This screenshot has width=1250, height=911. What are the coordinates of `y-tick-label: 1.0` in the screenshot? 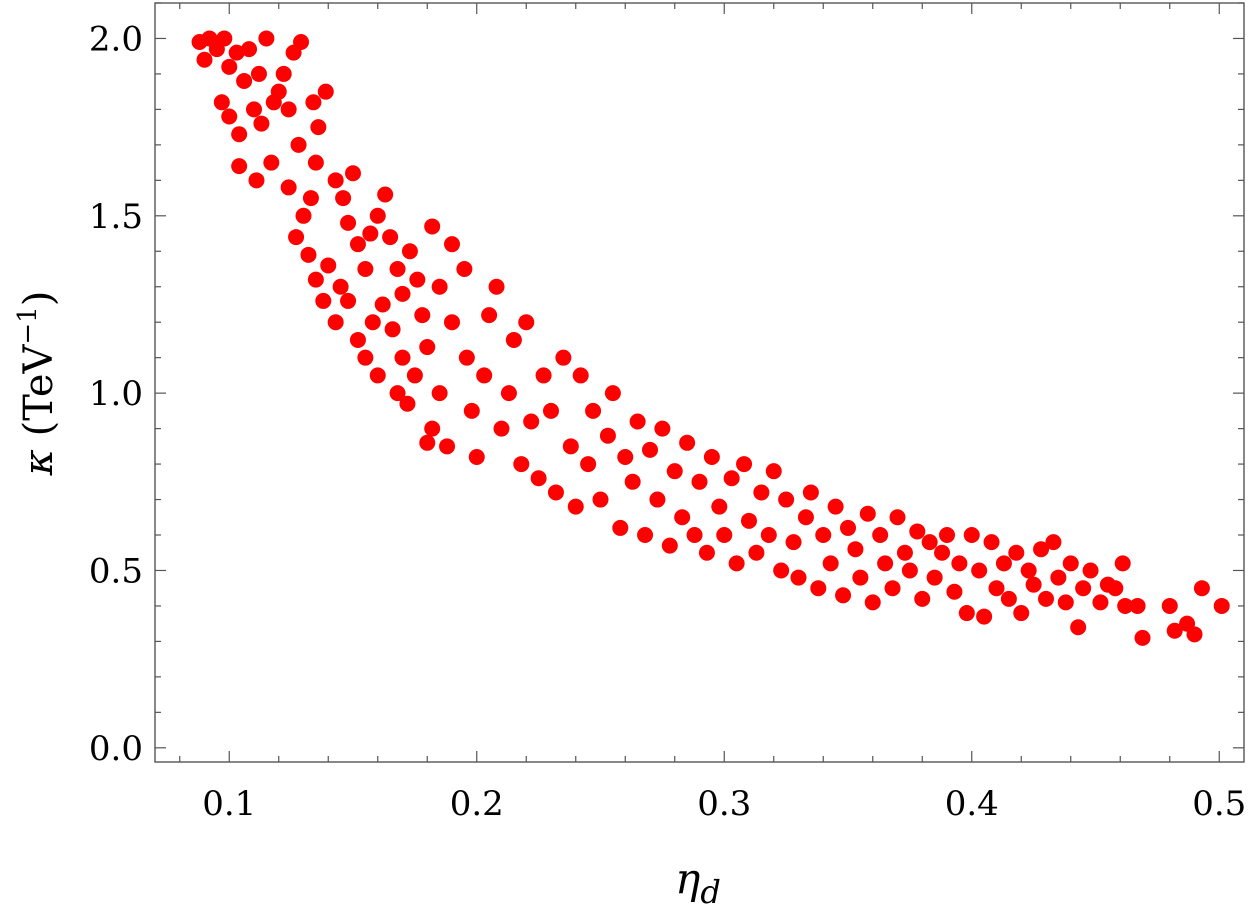 It's located at (116, 394).